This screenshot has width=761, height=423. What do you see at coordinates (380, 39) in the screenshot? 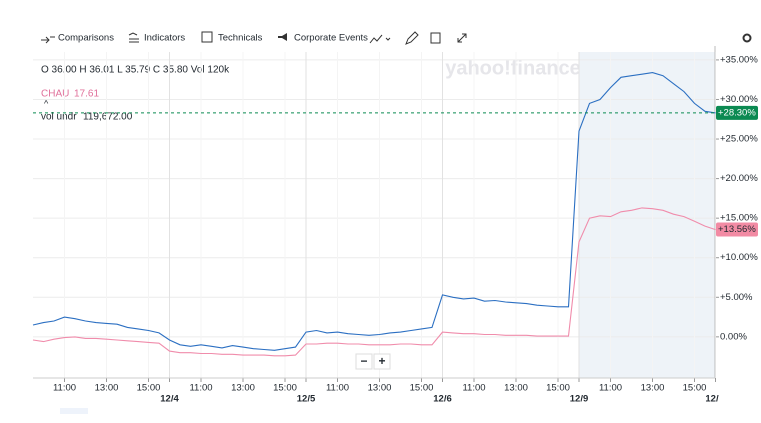
I see `chart-type-icon` at bounding box center [380, 39].